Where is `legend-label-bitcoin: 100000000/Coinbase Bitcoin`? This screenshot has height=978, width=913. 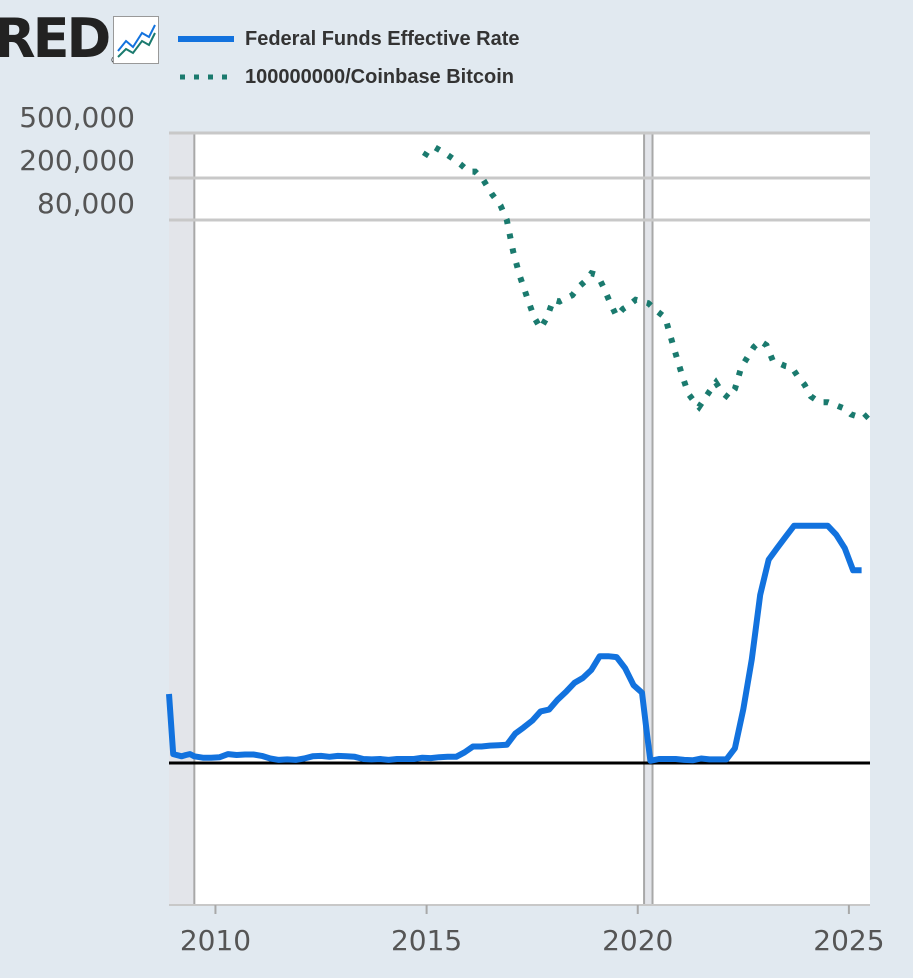 legend-label-bitcoin: 100000000/Coinbase Bitcoin is located at coordinates (380, 76).